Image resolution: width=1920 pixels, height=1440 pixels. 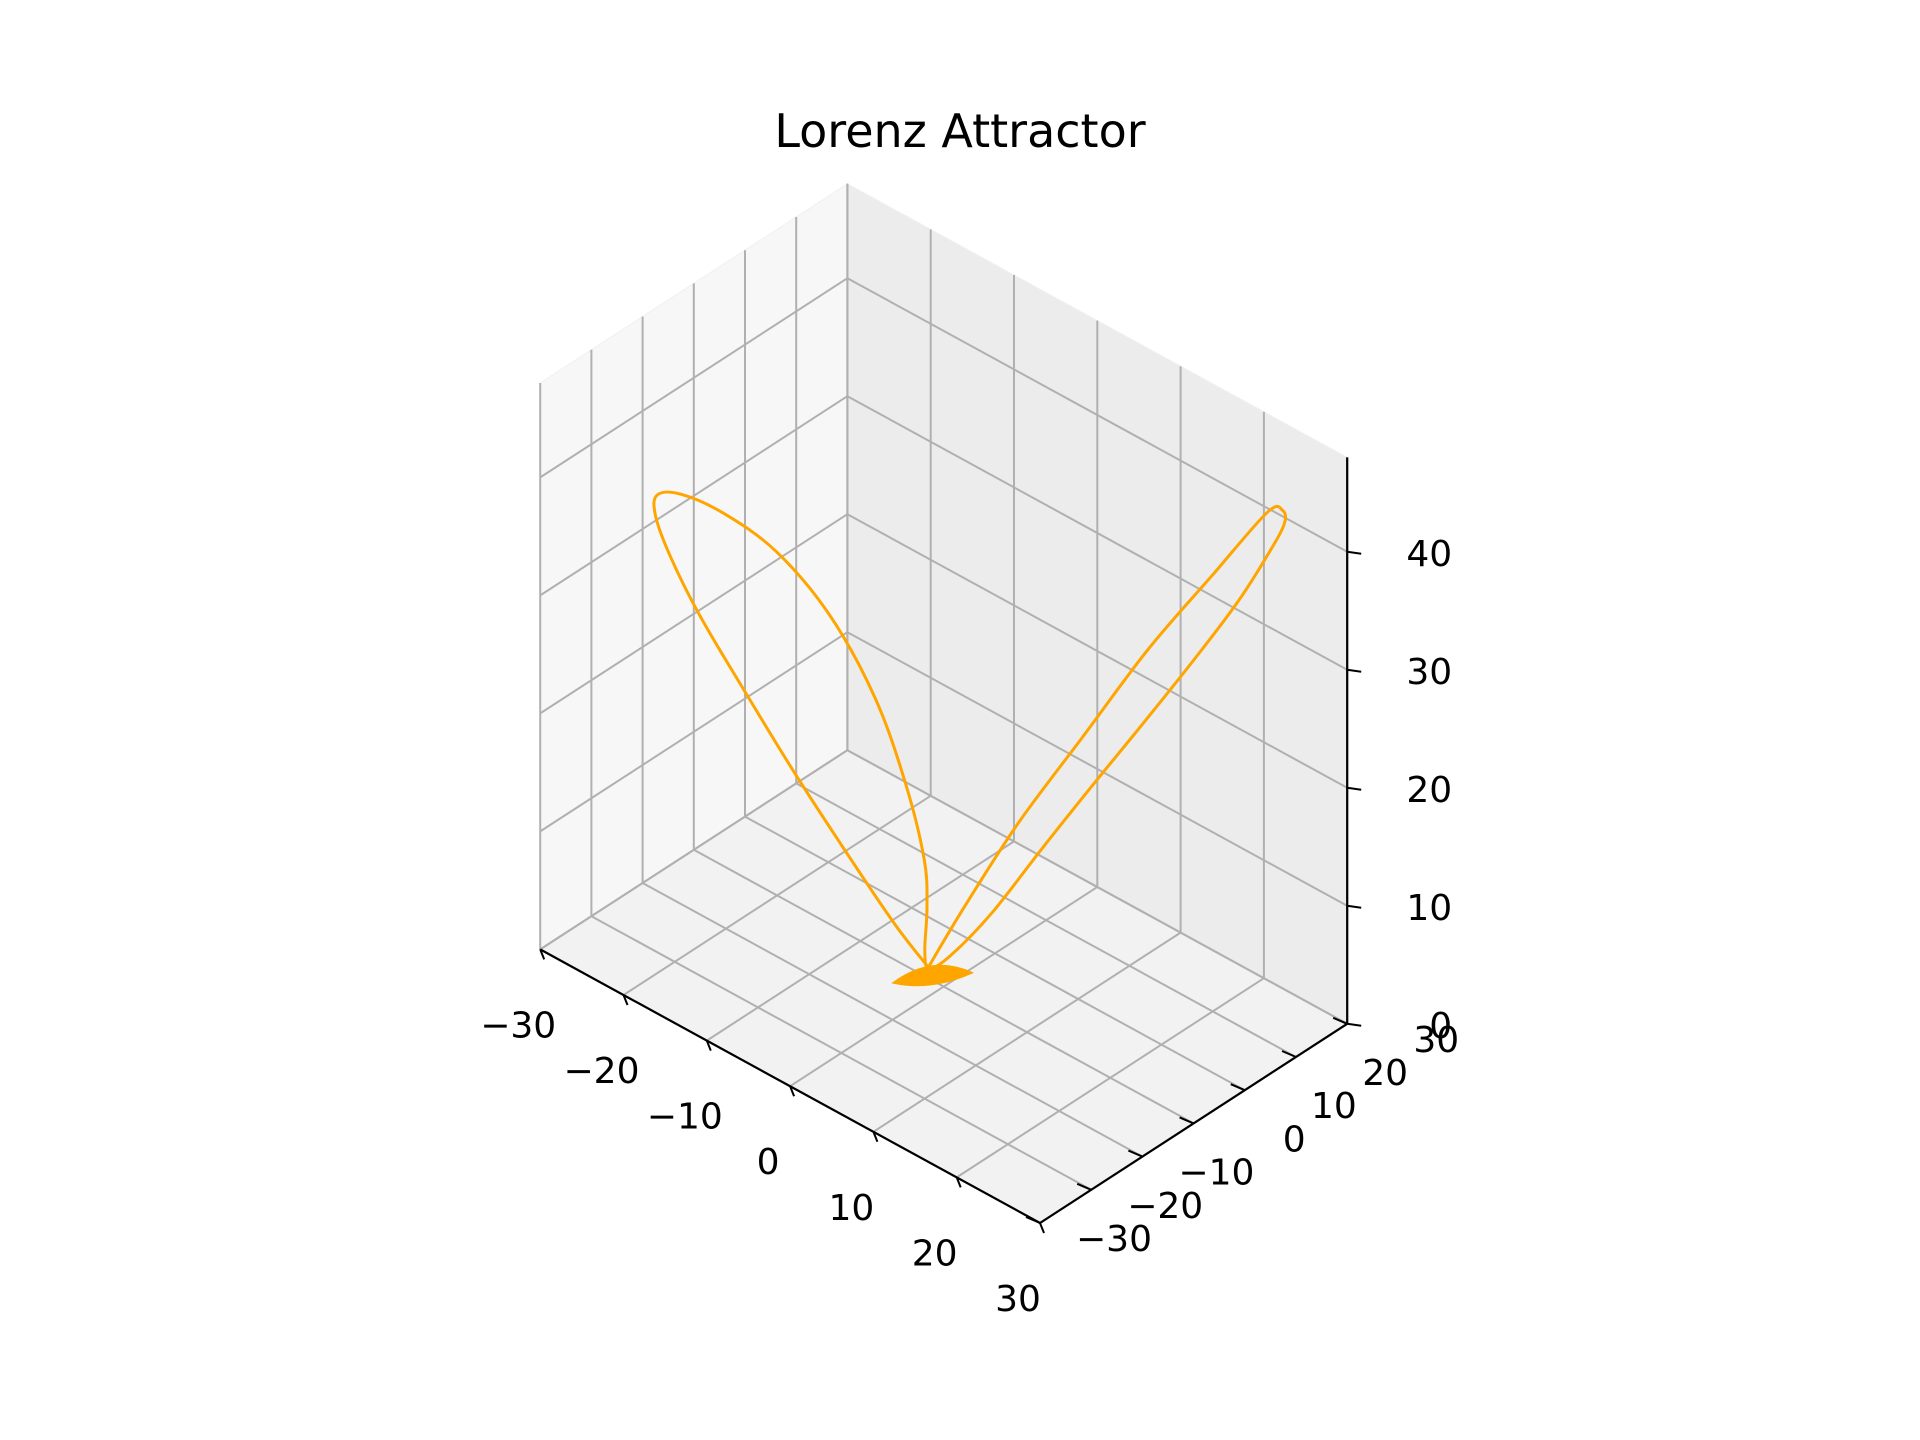 What do you see at coordinates (768, 1162) in the screenshot?
I see `x-tick-label: 0` at bounding box center [768, 1162].